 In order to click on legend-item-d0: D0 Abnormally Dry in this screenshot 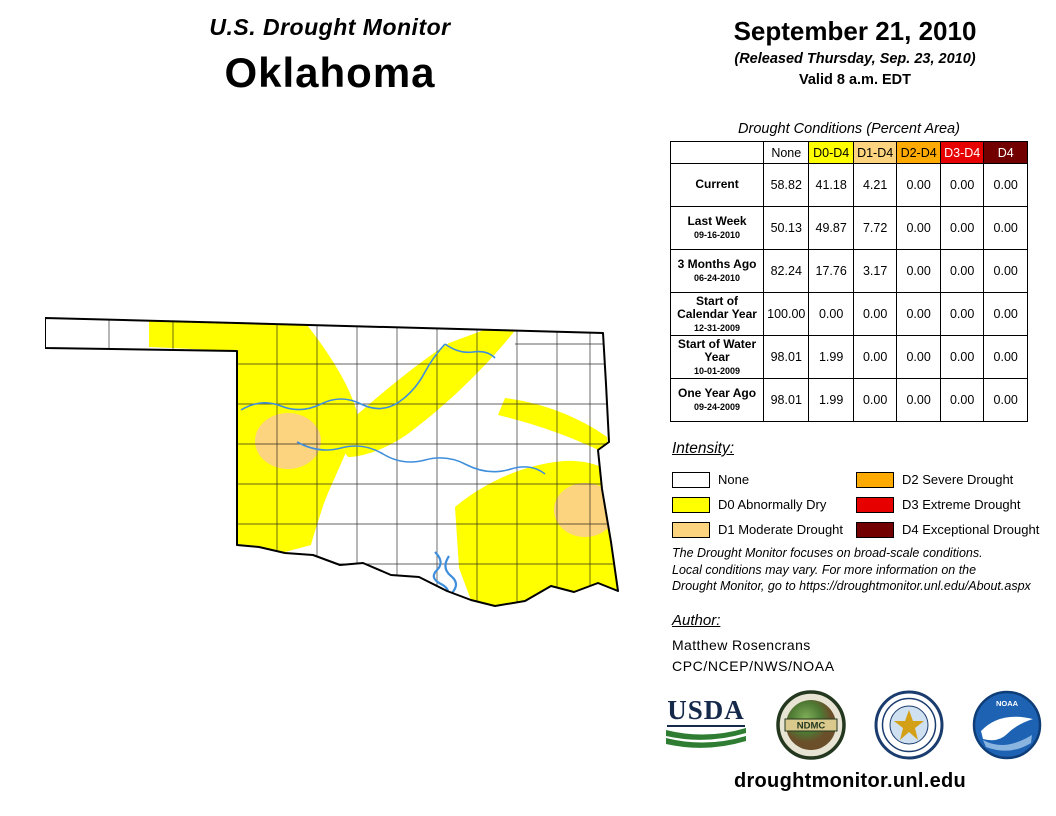, I will do `click(764, 504)`.